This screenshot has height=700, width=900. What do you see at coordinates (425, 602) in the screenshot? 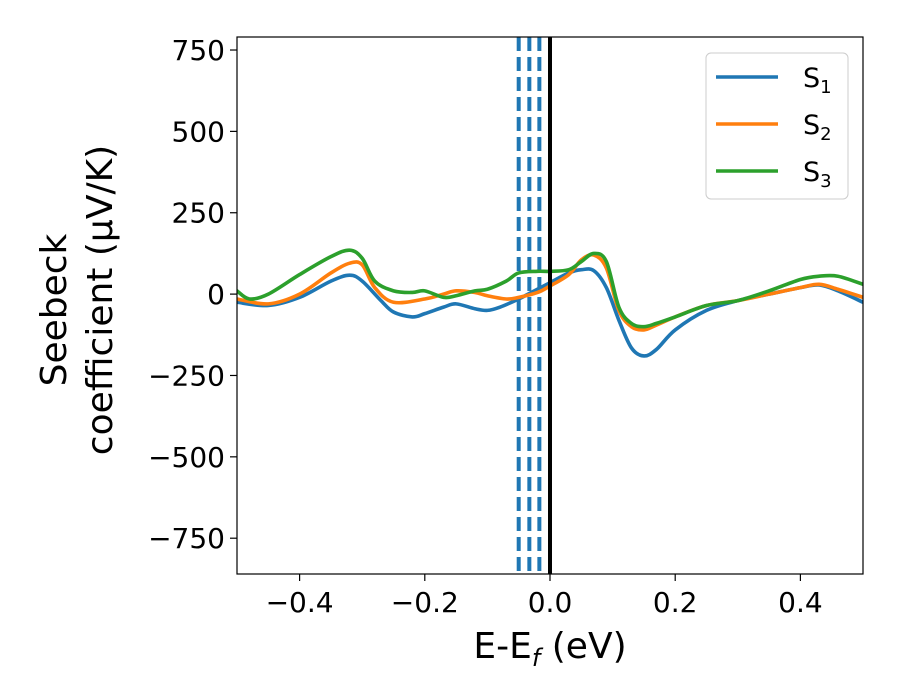
I see `x-tick-label: −0.2` at bounding box center [425, 602].